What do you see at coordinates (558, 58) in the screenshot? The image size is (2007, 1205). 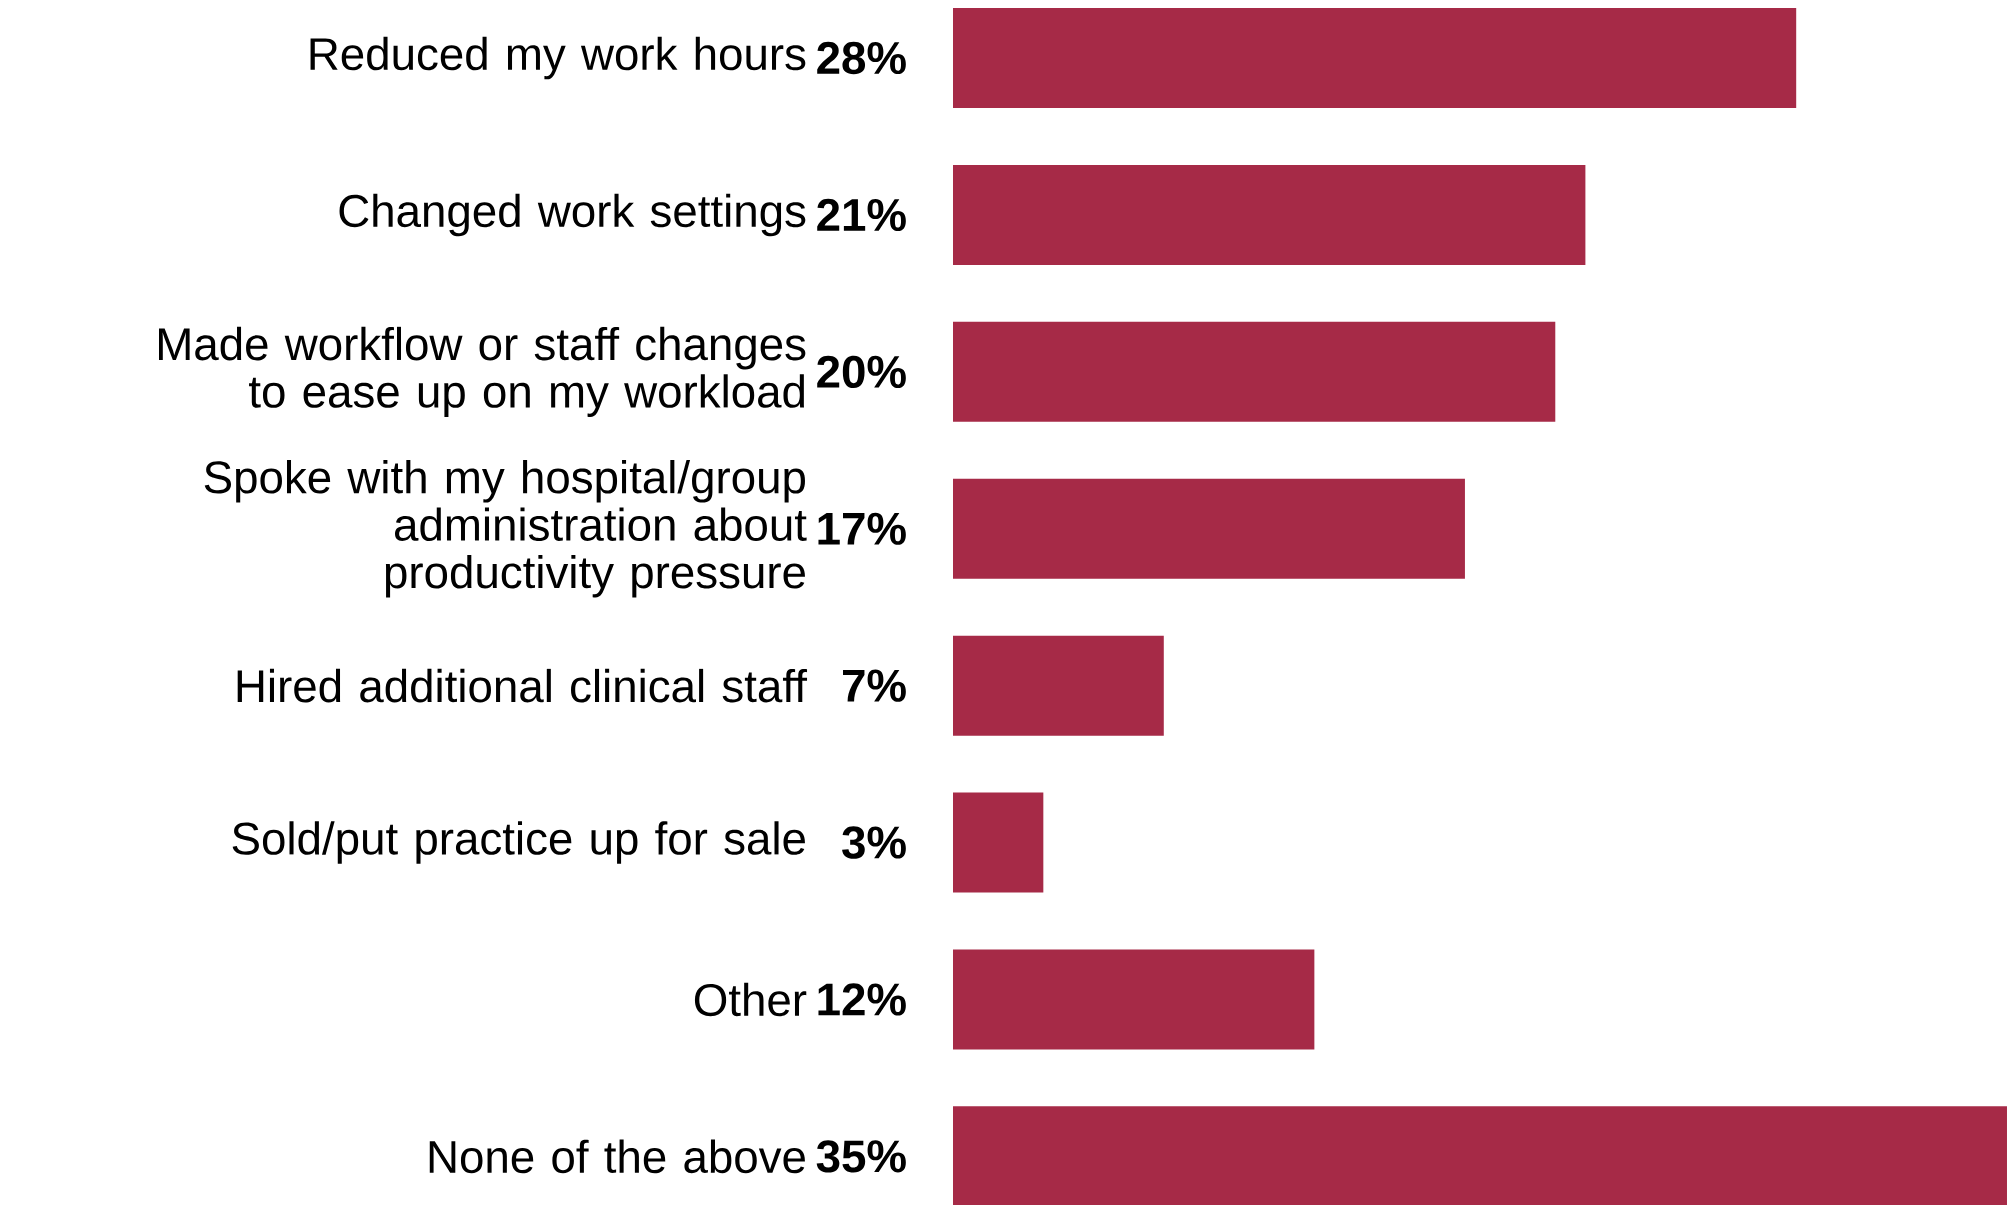 I see `y-tick-label: Reduced my work hours` at bounding box center [558, 58].